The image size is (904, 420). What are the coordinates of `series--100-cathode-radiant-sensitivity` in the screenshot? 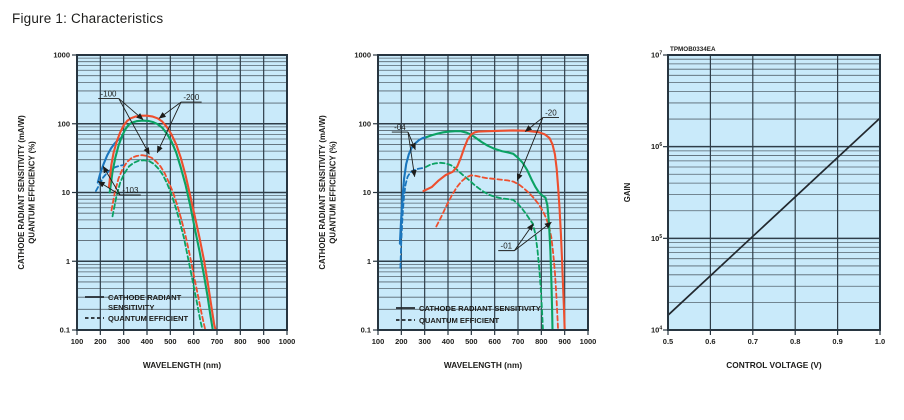 It's located at (161, 224).